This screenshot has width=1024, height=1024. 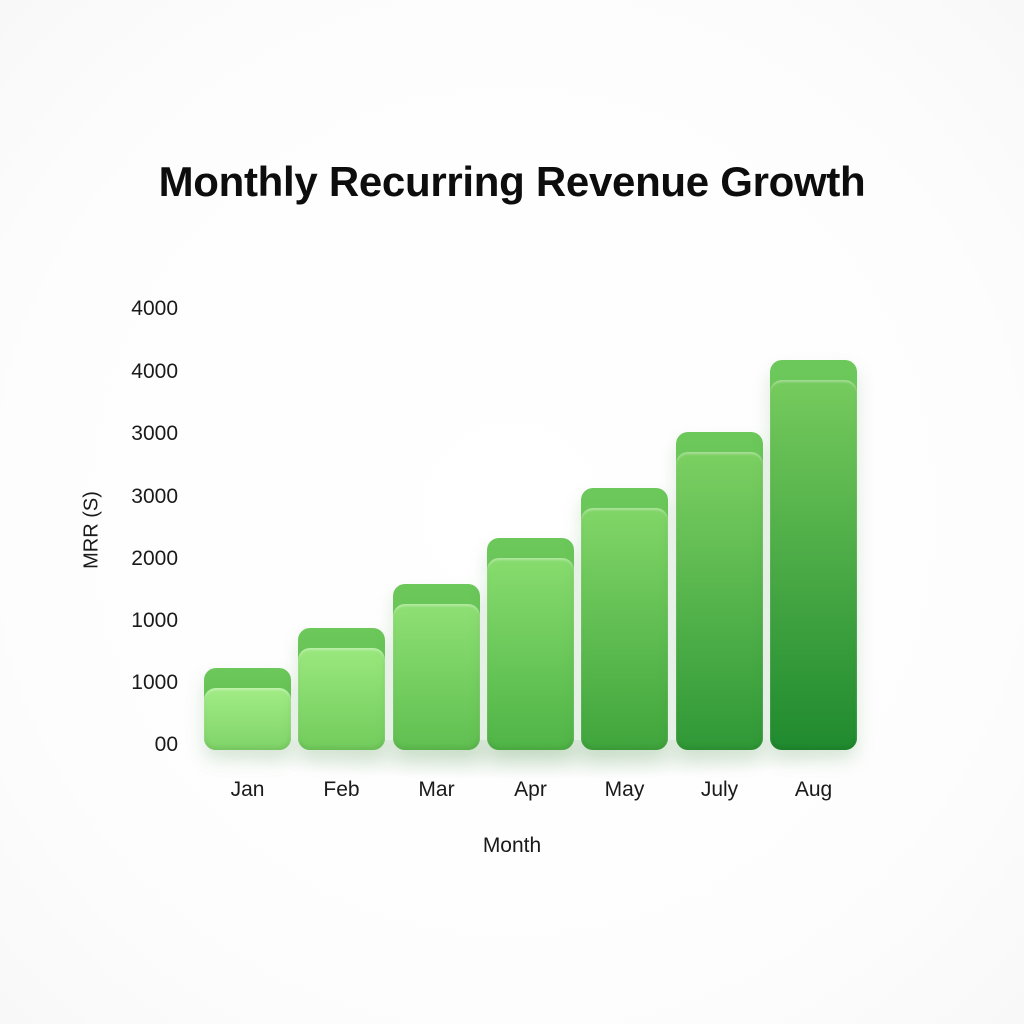 What do you see at coordinates (341, 789) in the screenshot?
I see `x-tick: Feb` at bounding box center [341, 789].